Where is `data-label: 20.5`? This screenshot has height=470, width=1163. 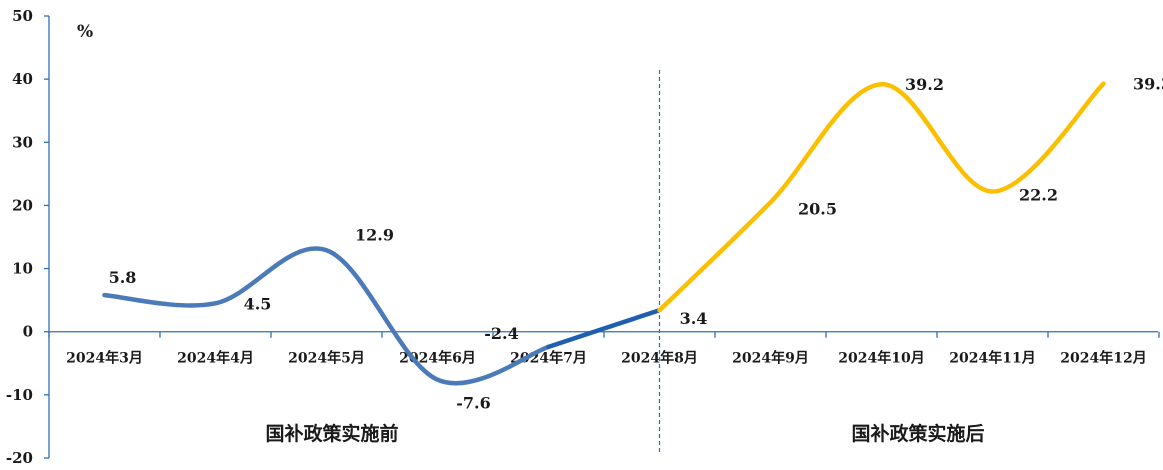
data-label: 20.5 is located at coordinates (817, 208).